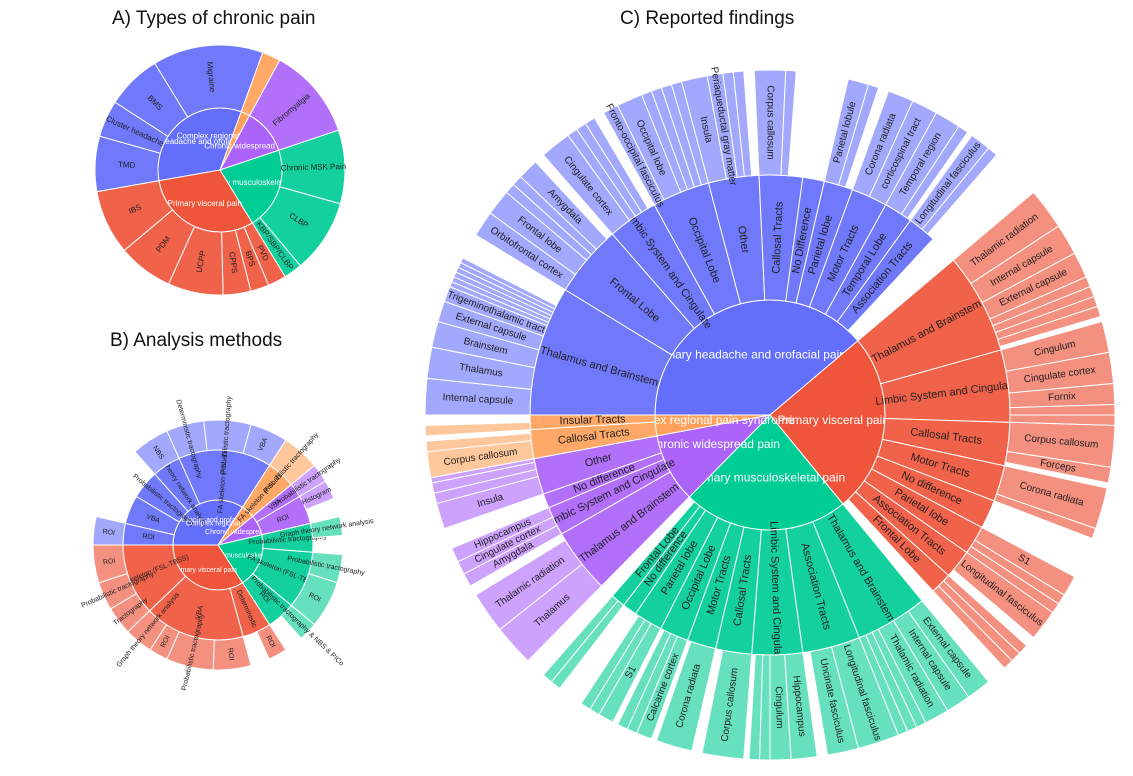 The width and height of the screenshot is (1133, 776). I want to click on panel-b-title: B) Analysis methods, so click(196, 340).